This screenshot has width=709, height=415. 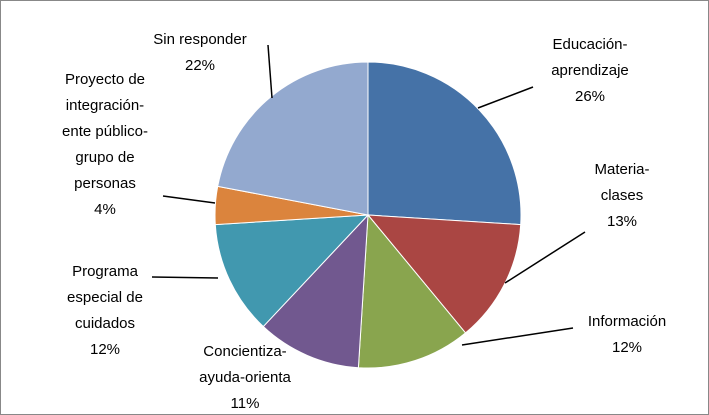 What do you see at coordinates (105, 297) in the screenshot?
I see `category-label: Programa especial de cuidados` at bounding box center [105, 297].